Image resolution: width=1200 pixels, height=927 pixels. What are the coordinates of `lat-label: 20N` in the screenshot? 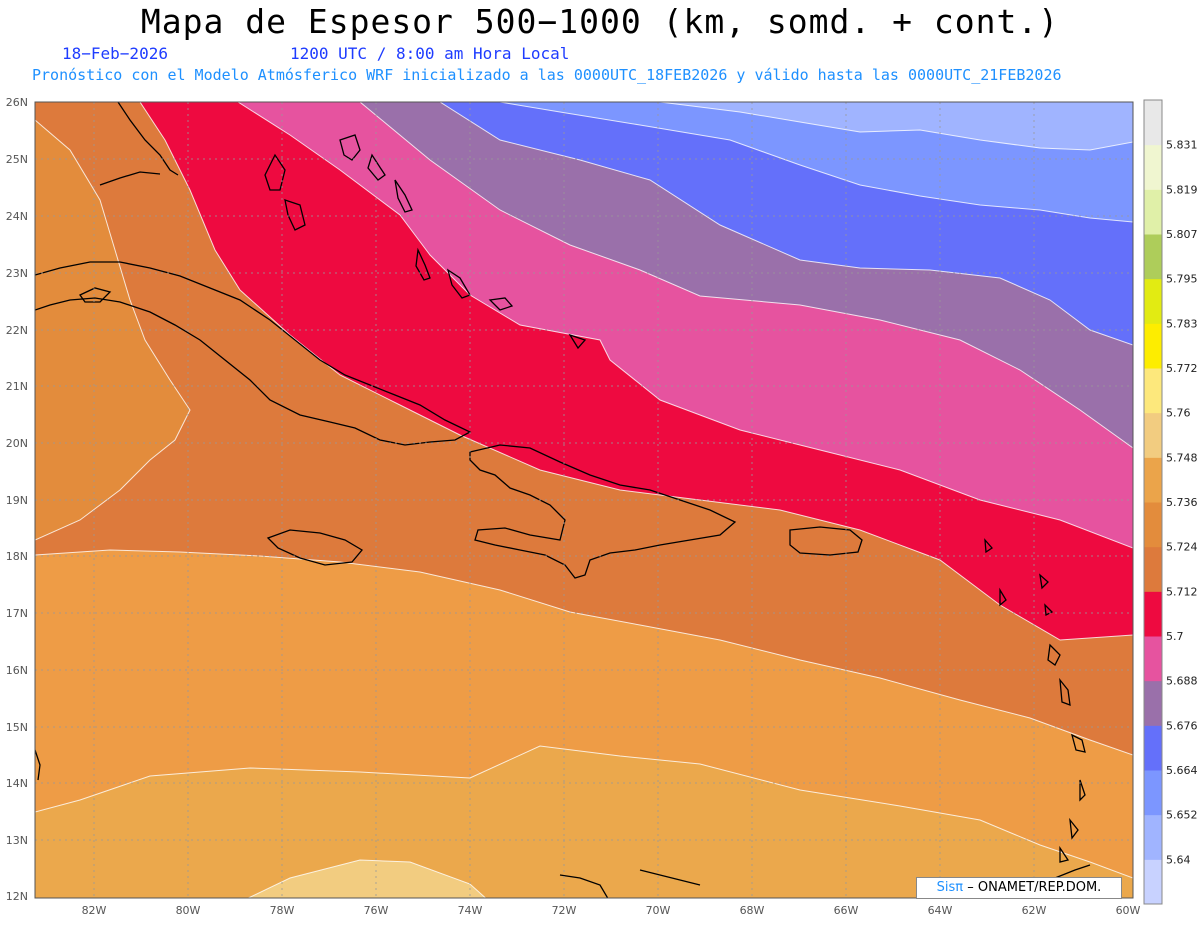 It's located at (17, 443).